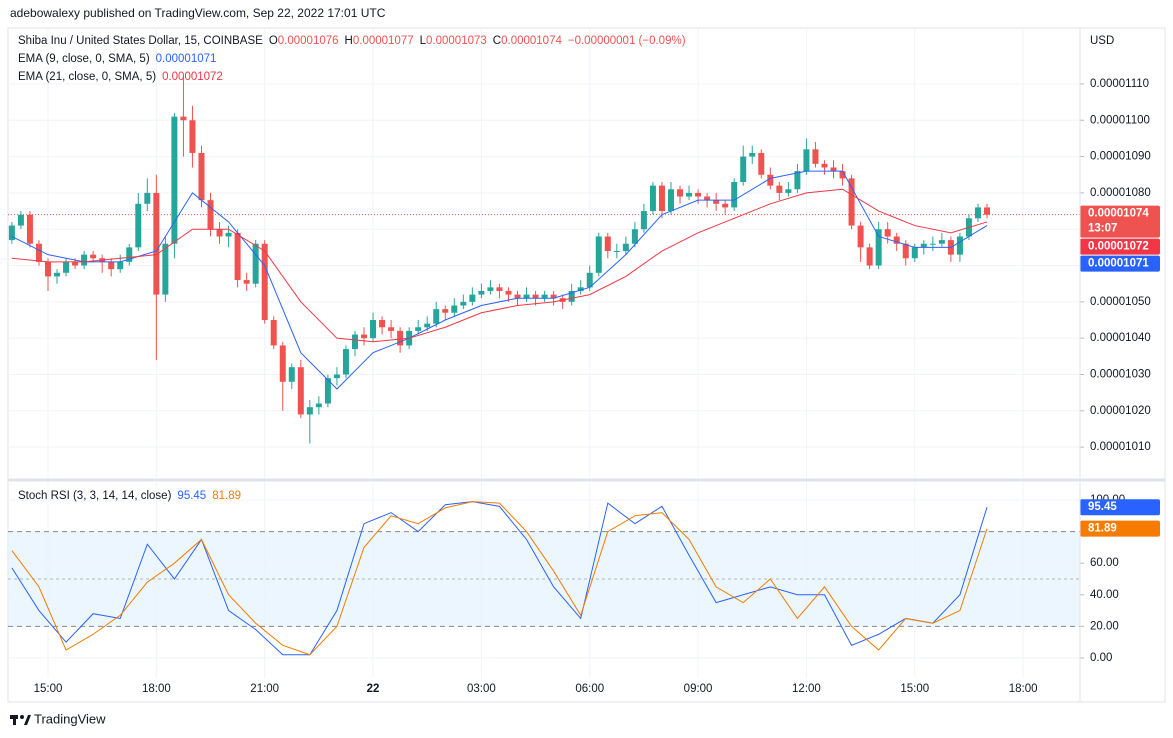 The image size is (1173, 738). Describe the element at coordinates (1120, 302) in the screenshot. I see `y-tick-label: 0.00001050` at that location.